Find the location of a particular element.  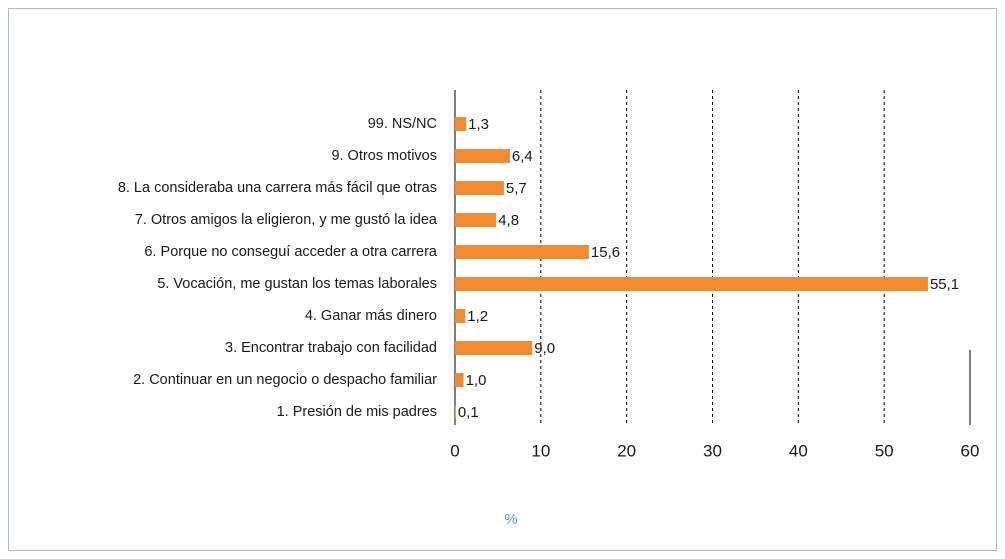

data-label: 9,0 is located at coordinates (544, 348).